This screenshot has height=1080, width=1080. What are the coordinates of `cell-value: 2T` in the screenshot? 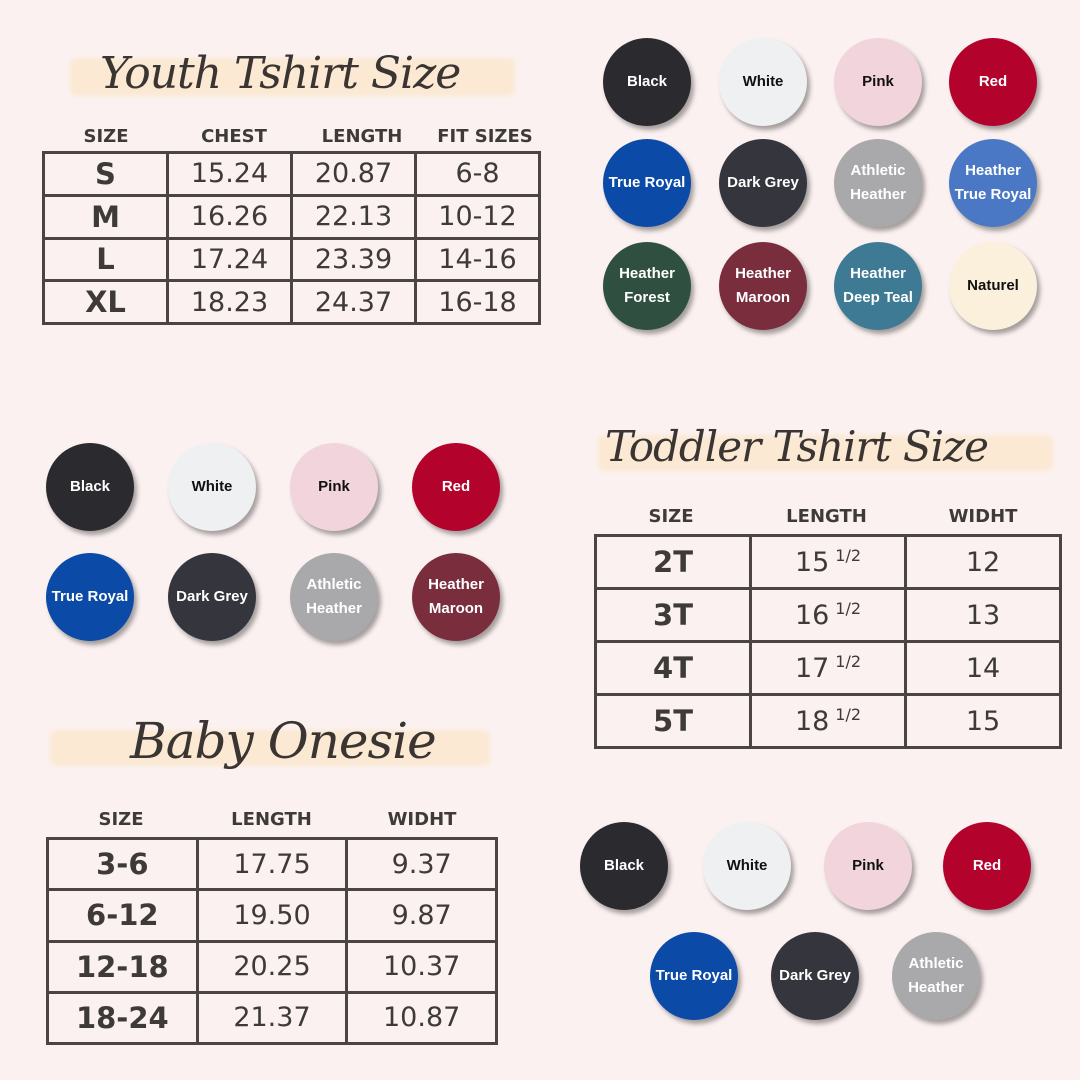 It's located at (673, 562).